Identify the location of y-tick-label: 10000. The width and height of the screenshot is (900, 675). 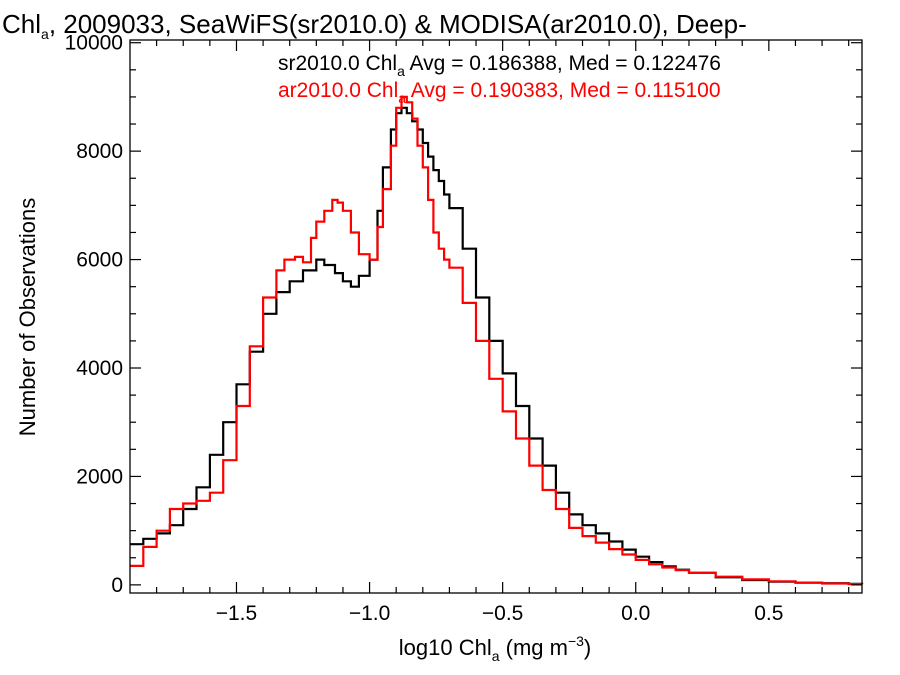
(94, 43).